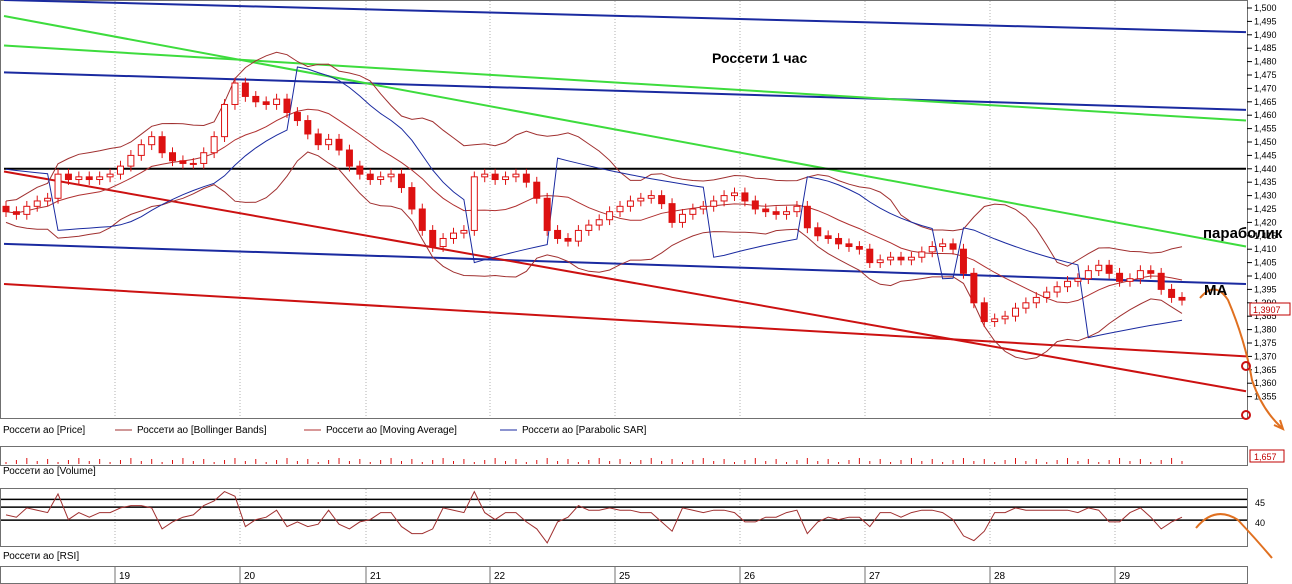 Image resolution: width=1292 pixels, height=584 pixels. Describe the element at coordinates (1265, 129) in the screenshot. I see `price-tick-label: 1,455` at that location.